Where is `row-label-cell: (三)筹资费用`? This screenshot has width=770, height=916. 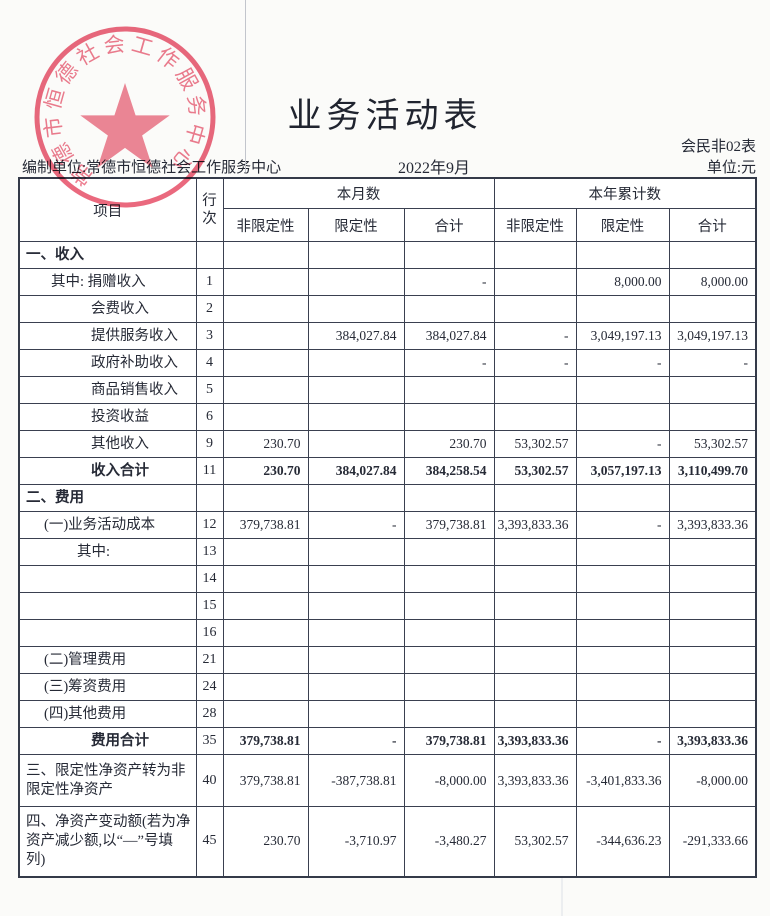 row-label-cell: (三)筹资费用 is located at coordinates (107, 687).